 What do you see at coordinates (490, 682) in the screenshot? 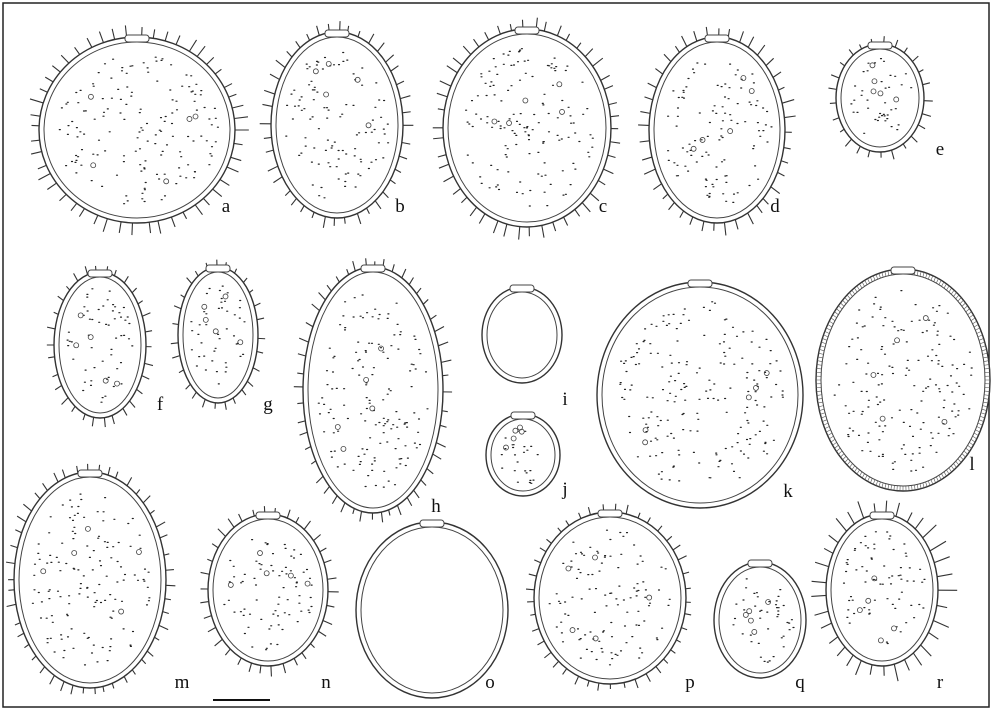
I see `panel-label: o` at bounding box center [490, 682].